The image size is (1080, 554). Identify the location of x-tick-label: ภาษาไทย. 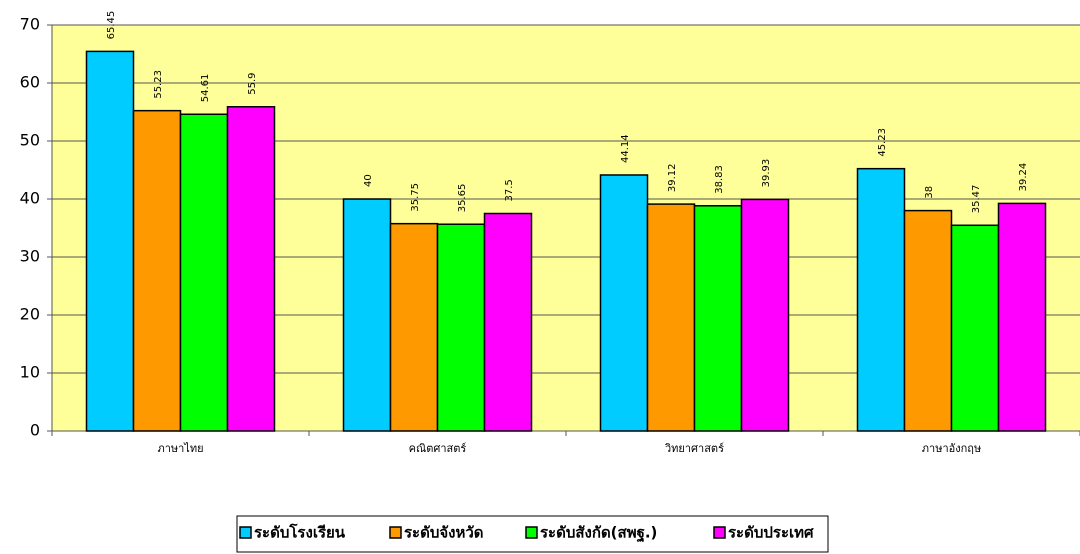
(180, 448).